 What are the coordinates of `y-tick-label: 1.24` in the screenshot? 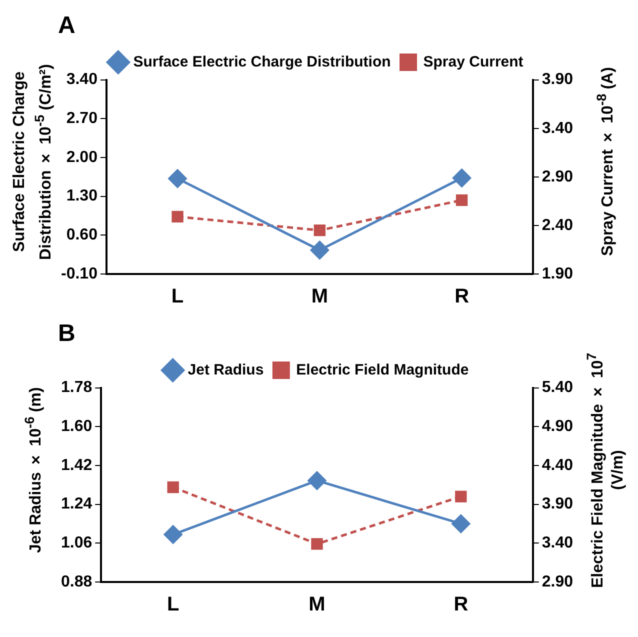 It's located at (76, 504).